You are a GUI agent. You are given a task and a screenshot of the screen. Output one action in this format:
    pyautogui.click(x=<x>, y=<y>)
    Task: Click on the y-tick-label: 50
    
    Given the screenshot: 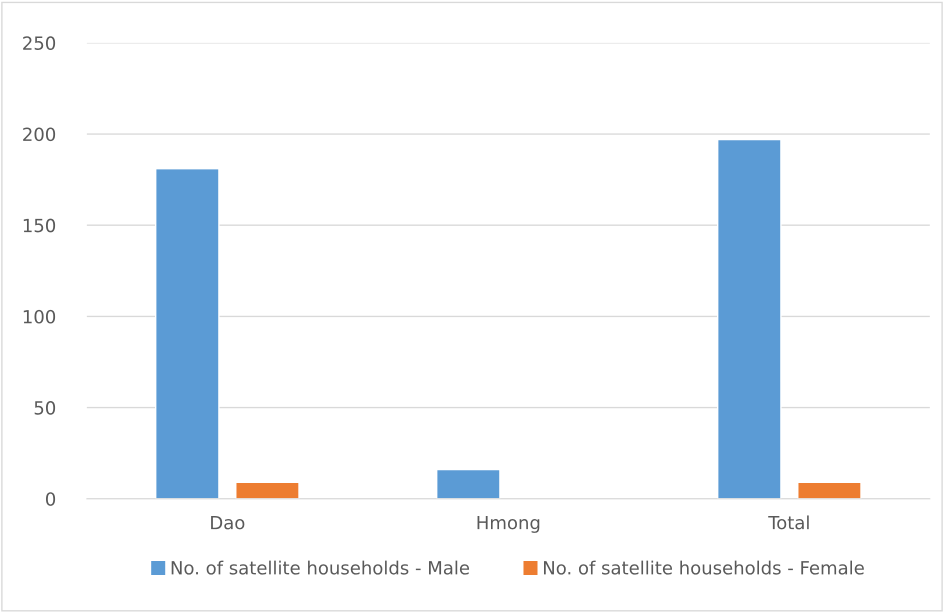 What is the action you would take?
    pyautogui.click(x=45, y=408)
    